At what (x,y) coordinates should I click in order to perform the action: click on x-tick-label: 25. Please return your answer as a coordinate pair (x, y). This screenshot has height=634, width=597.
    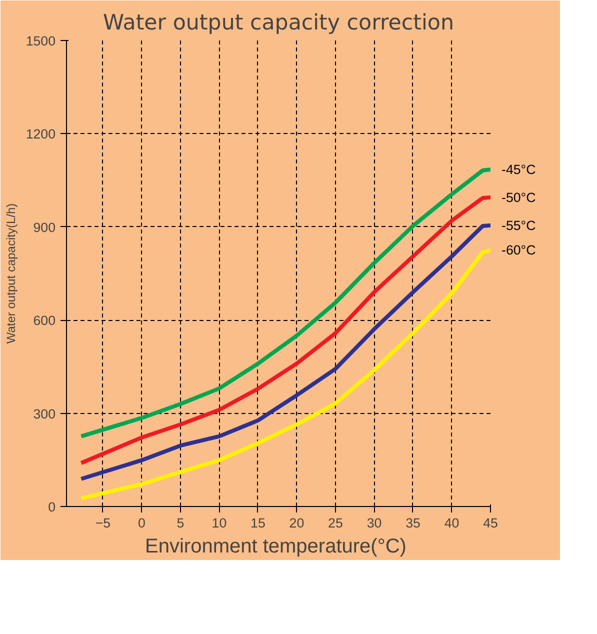
    Looking at the image, I should click on (335, 523).